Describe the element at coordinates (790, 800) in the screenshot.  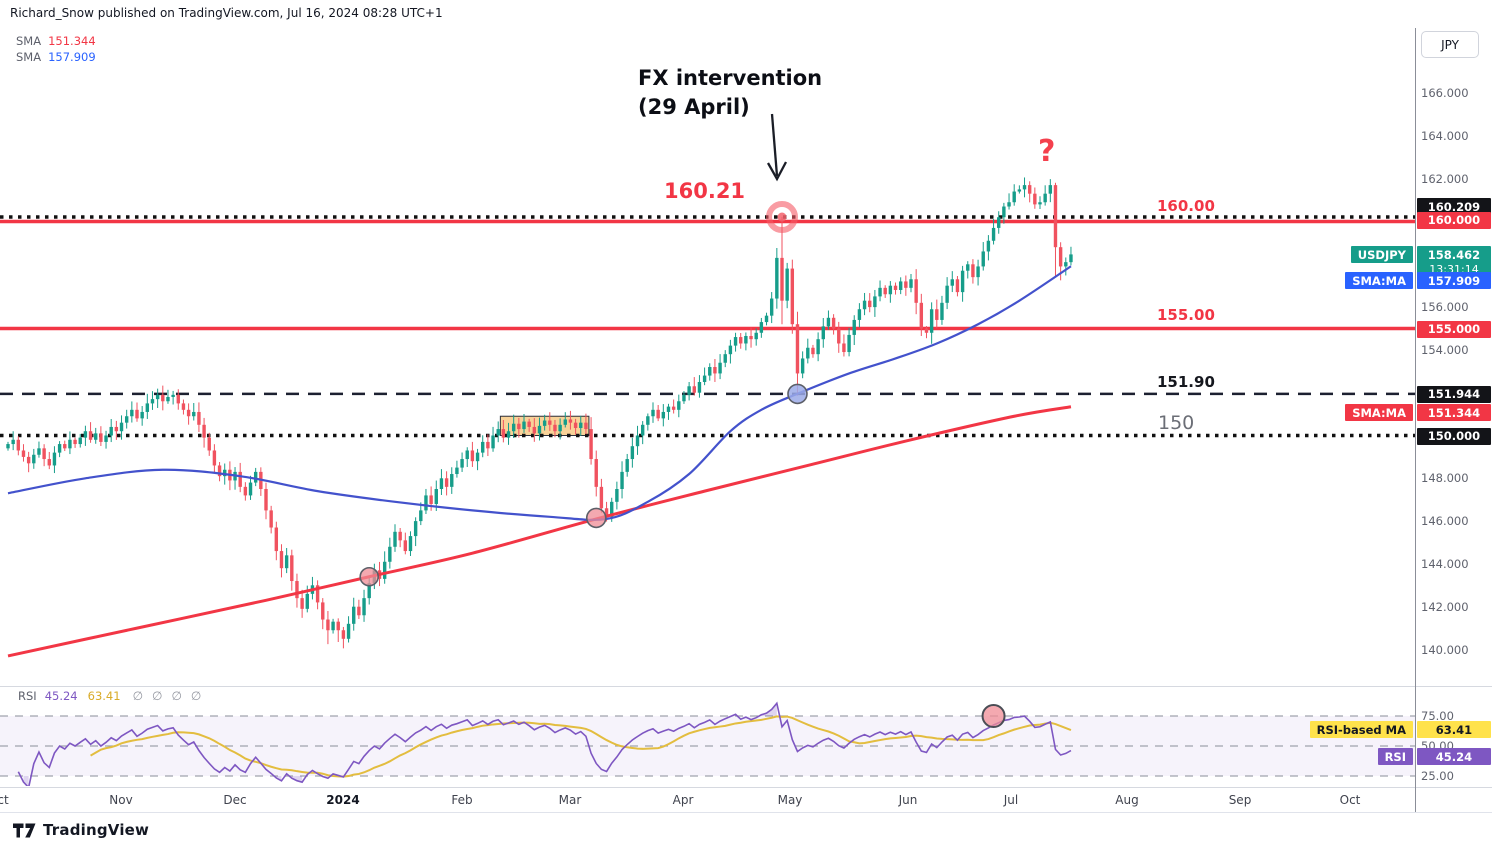
I see `month-label-May: May` at that location.